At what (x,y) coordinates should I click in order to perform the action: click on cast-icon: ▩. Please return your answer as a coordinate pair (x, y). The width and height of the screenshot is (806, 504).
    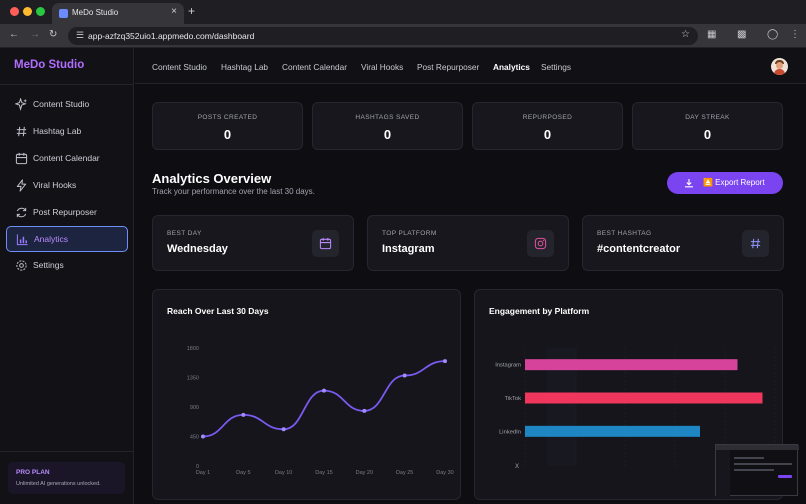
    Looking at the image, I should click on (742, 34).